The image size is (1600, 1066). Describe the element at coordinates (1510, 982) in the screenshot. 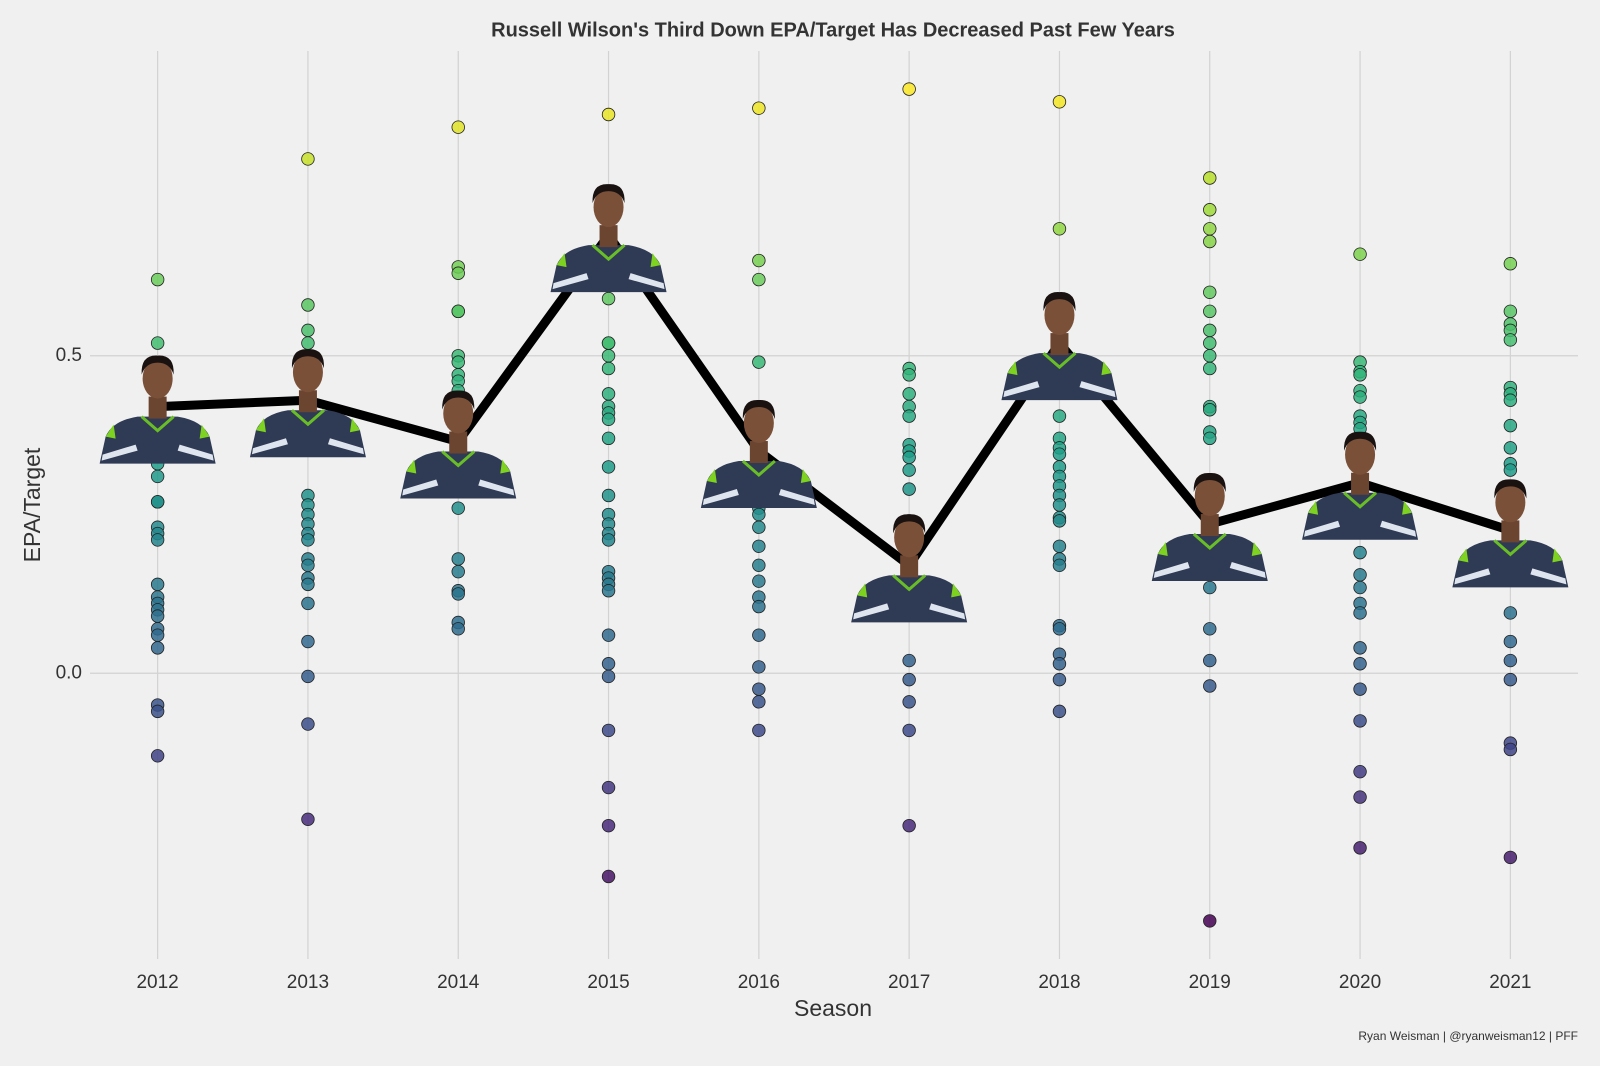

I see `x-tick-label: 2021` at that location.